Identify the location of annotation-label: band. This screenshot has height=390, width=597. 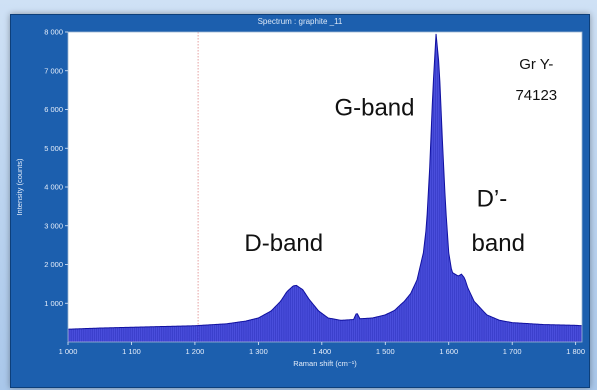
(498, 243).